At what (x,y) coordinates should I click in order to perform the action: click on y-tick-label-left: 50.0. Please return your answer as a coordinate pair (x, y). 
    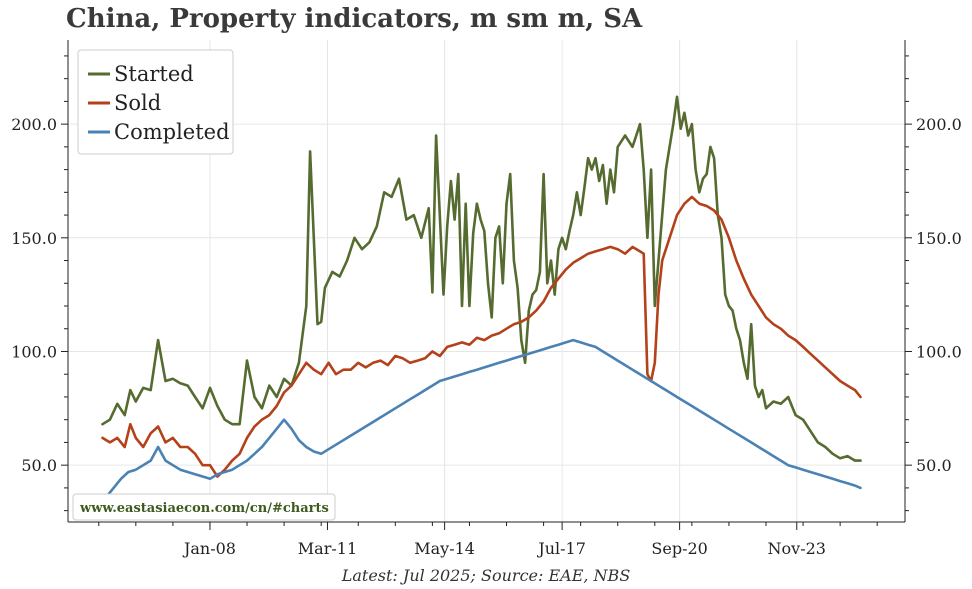
    Looking at the image, I should click on (39, 465).